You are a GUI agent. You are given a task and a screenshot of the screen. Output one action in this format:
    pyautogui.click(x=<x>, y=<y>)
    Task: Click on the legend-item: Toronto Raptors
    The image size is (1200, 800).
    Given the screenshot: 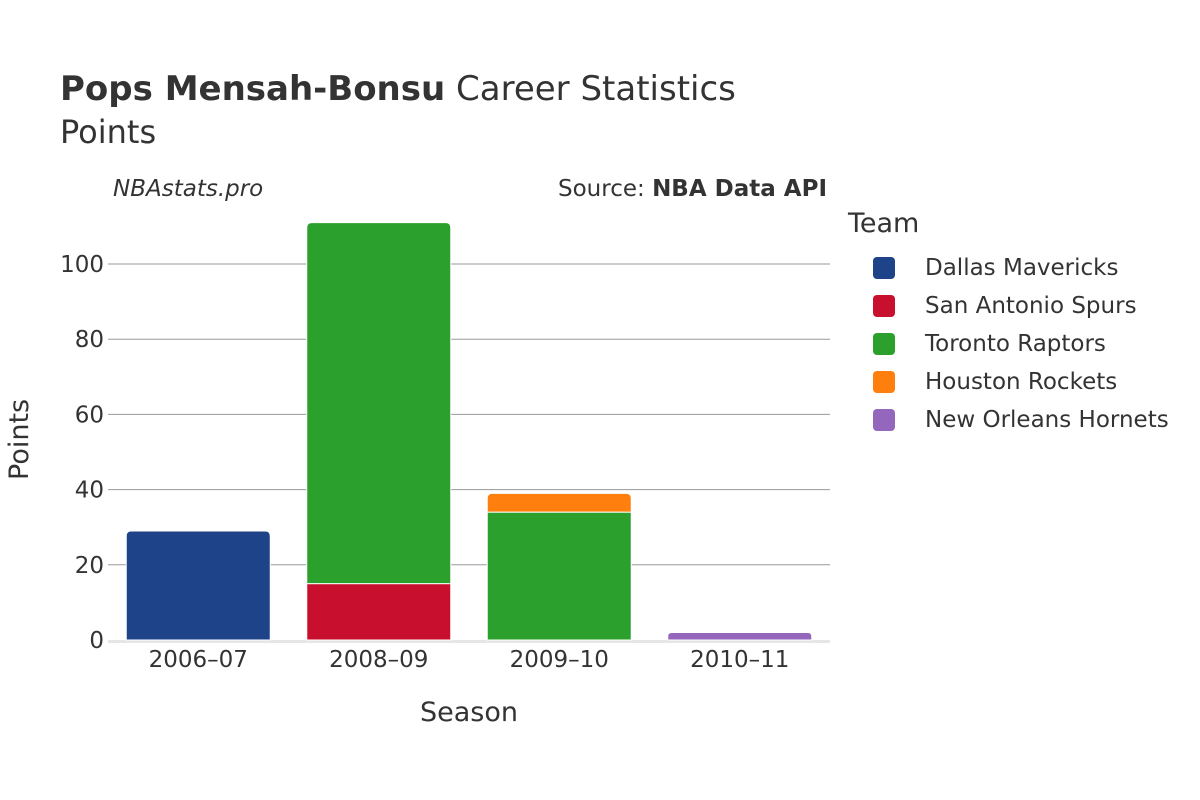 What is the action you would take?
    pyautogui.click(x=1021, y=344)
    